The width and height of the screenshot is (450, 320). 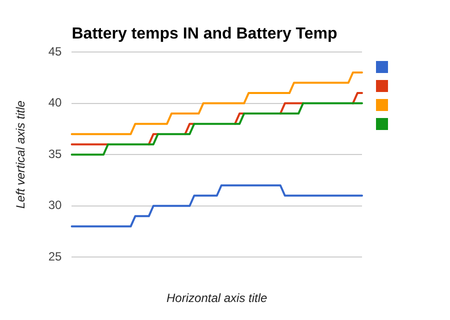 What do you see at coordinates (21, 154) in the screenshot?
I see `y-axis-title: Left vertical axis title` at bounding box center [21, 154].